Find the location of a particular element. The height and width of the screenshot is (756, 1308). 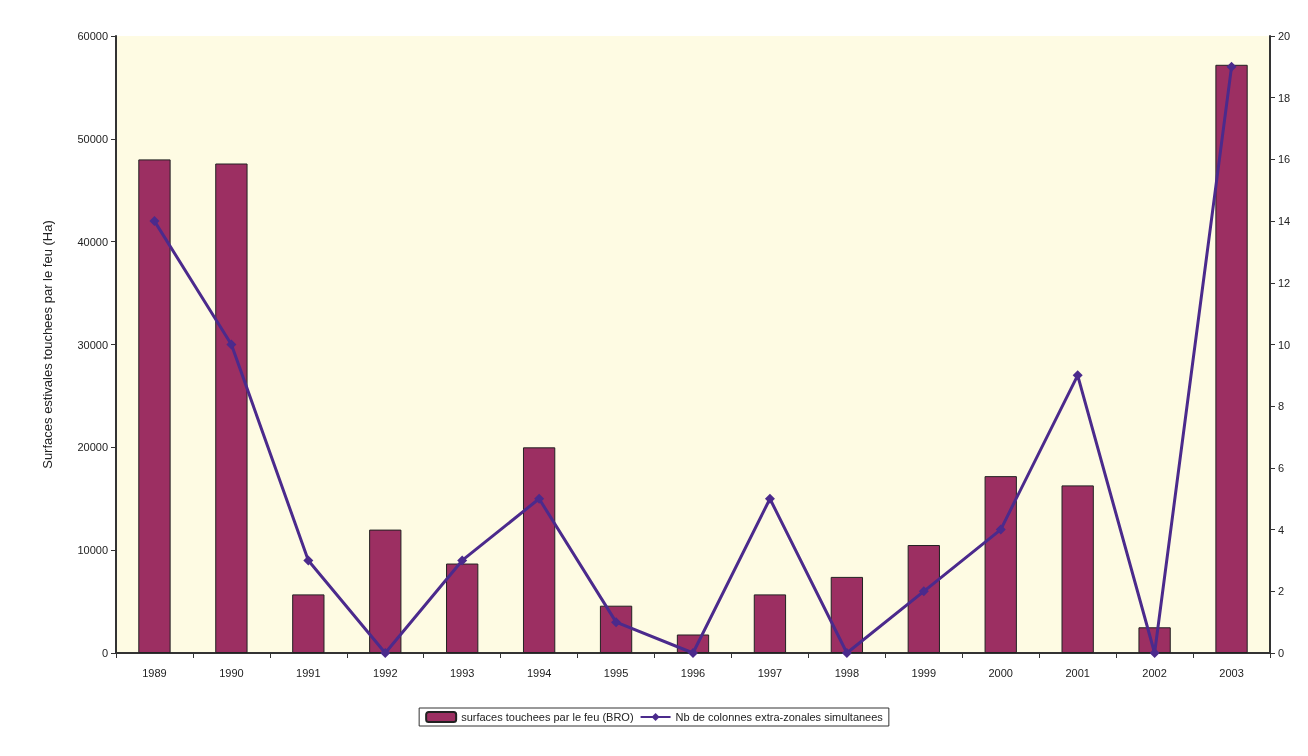

y2-tick-label: 8 is located at coordinates (1281, 406).